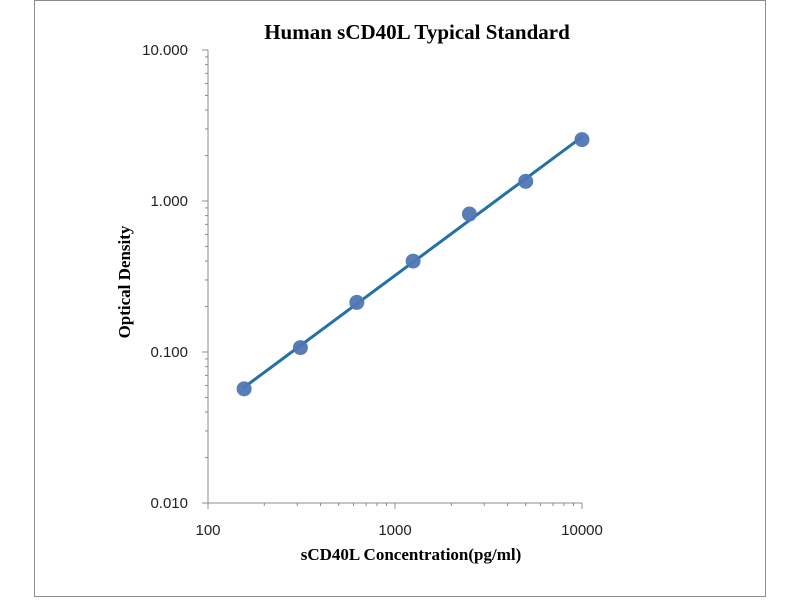 Image resolution: width=800 pixels, height=600 pixels. What do you see at coordinates (394, 530) in the screenshot?
I see `x-tick-label: 1000` at bounding box center [394, 530].